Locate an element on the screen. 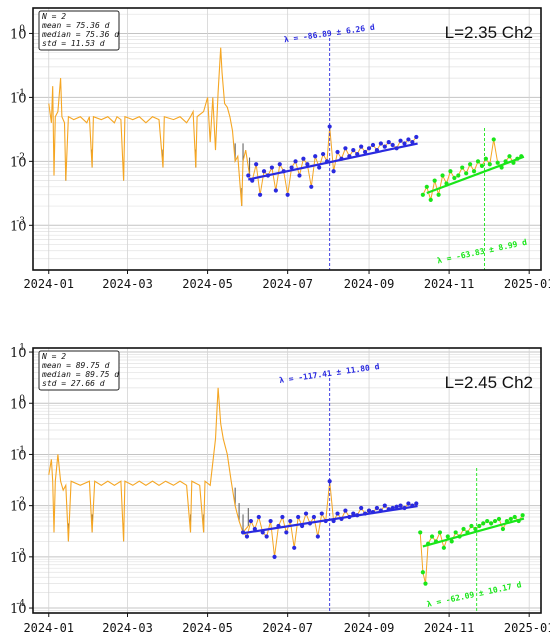 Image resolution: width=550 pixels, height=643 pixels. segment-series-line is located at coordinates (471, 549).